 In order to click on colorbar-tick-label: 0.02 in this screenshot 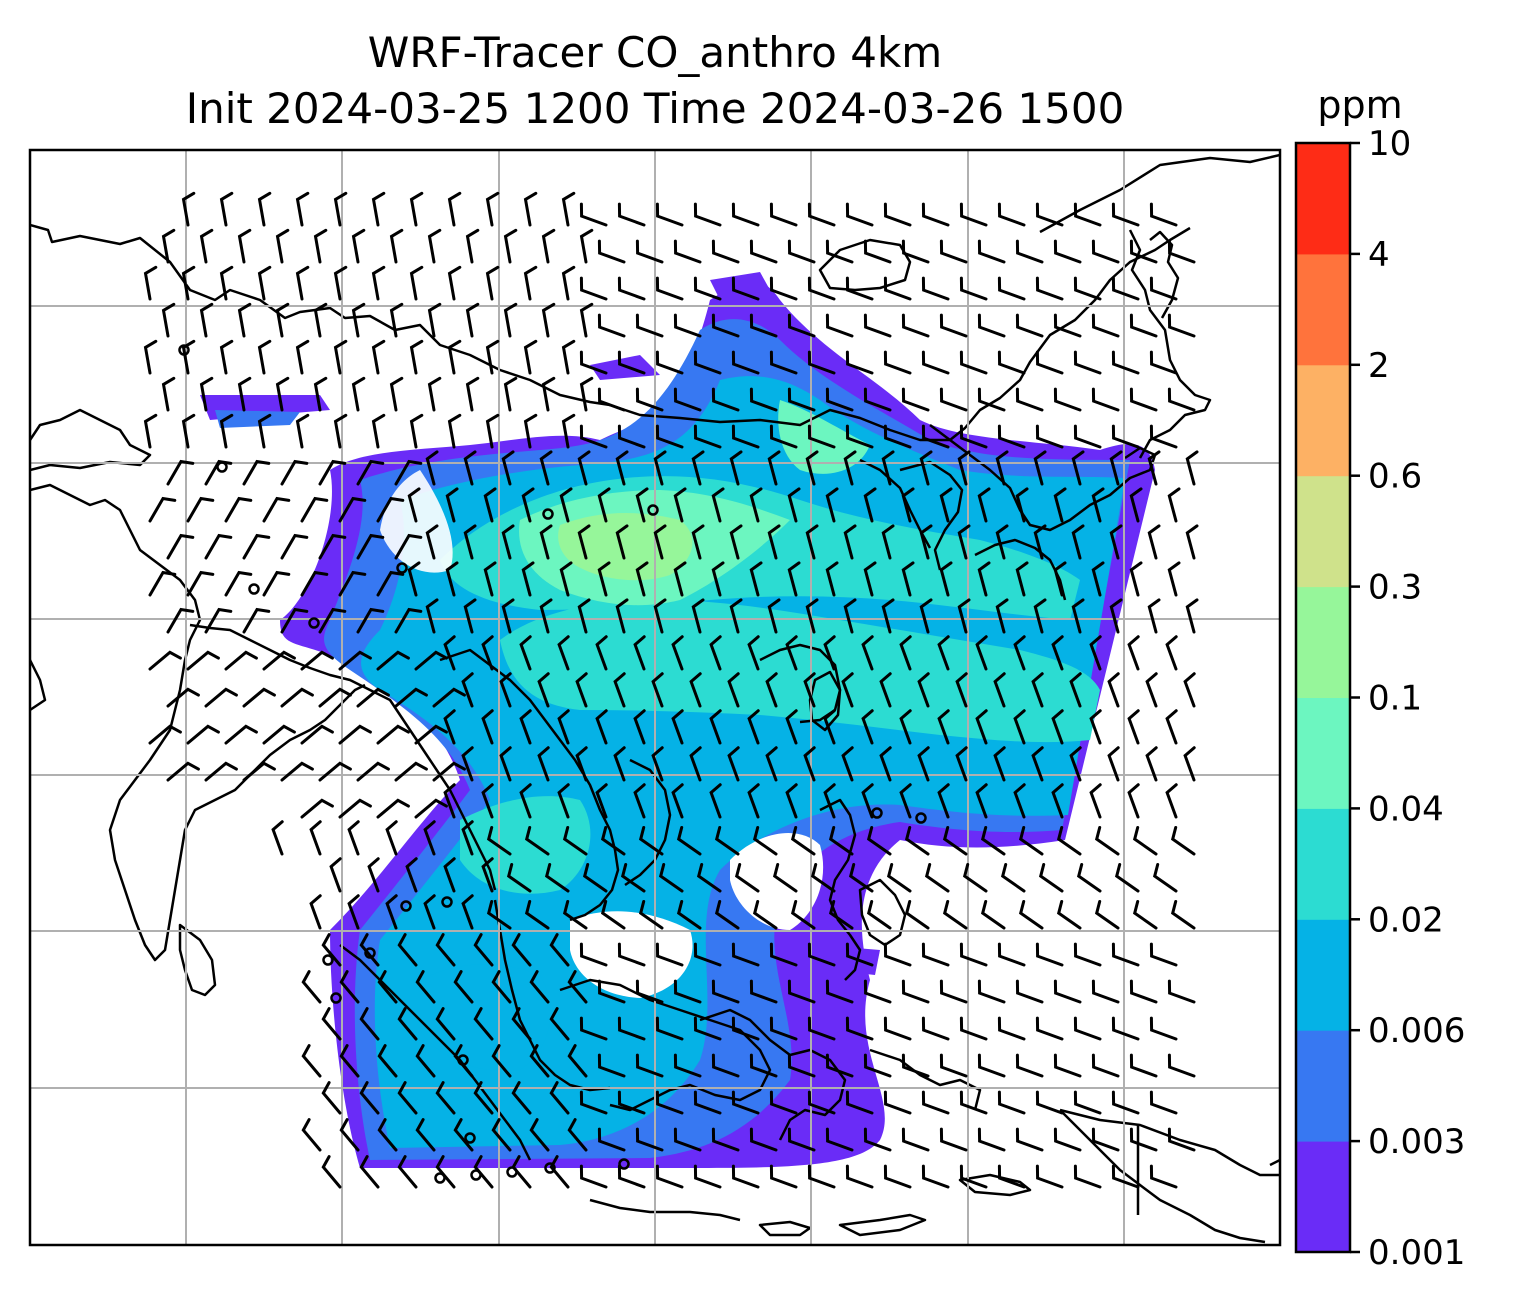, I will do `click(1406, 920)`.